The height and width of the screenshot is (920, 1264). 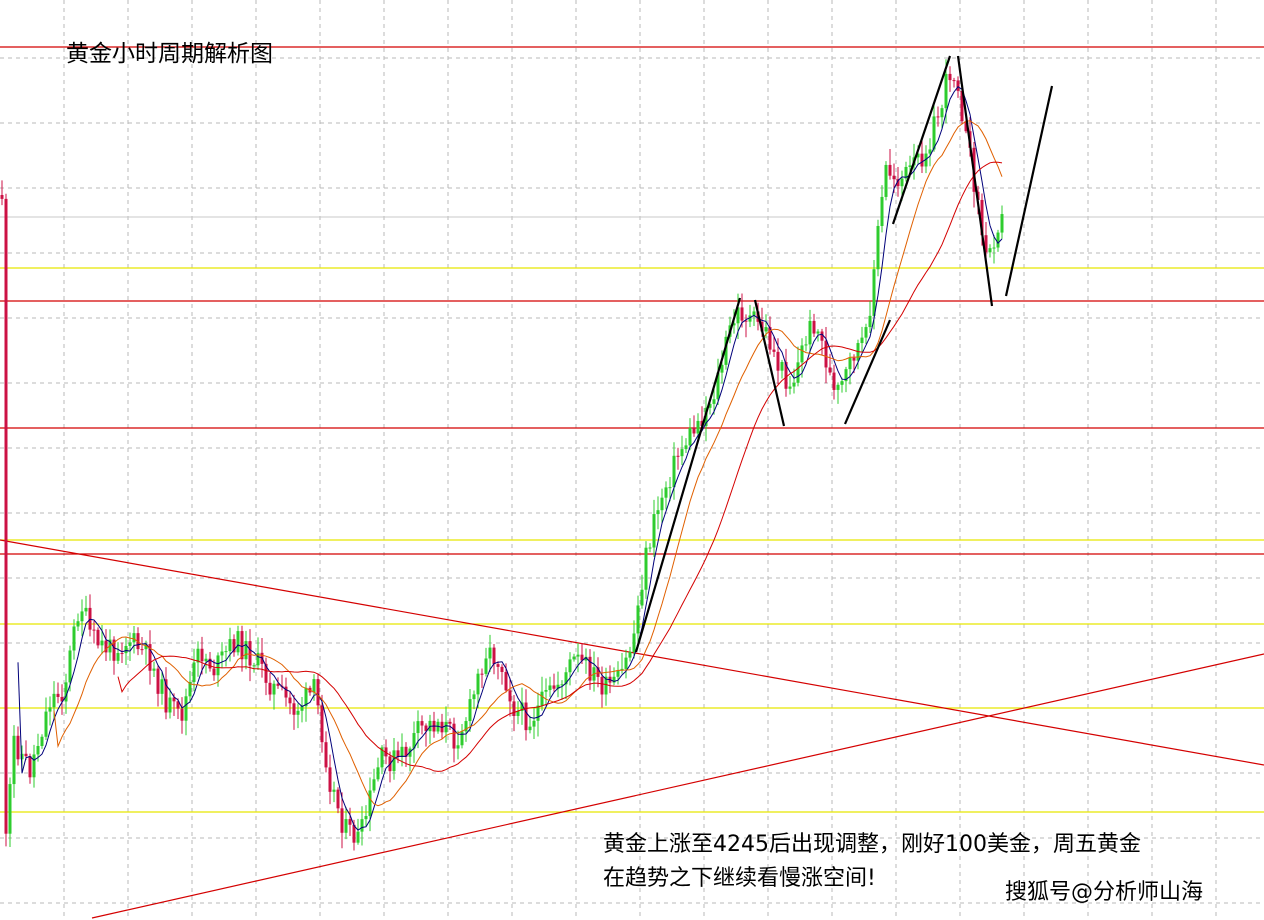 I want to click on watermark: 搜狐号@分析师山海, so click(x=1104, y=892).